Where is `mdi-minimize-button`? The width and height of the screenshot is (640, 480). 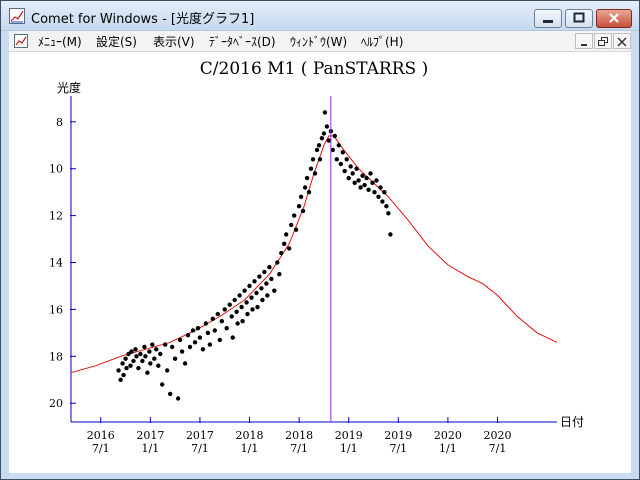
mdi-minimize-button is located at coordinates (584, 41).